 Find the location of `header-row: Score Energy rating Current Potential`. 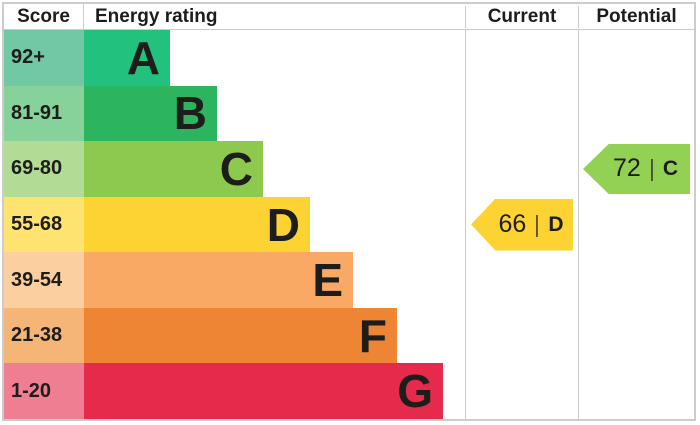

header-row: Score Energy rating Current Potential is located at coordinates (349, 17).